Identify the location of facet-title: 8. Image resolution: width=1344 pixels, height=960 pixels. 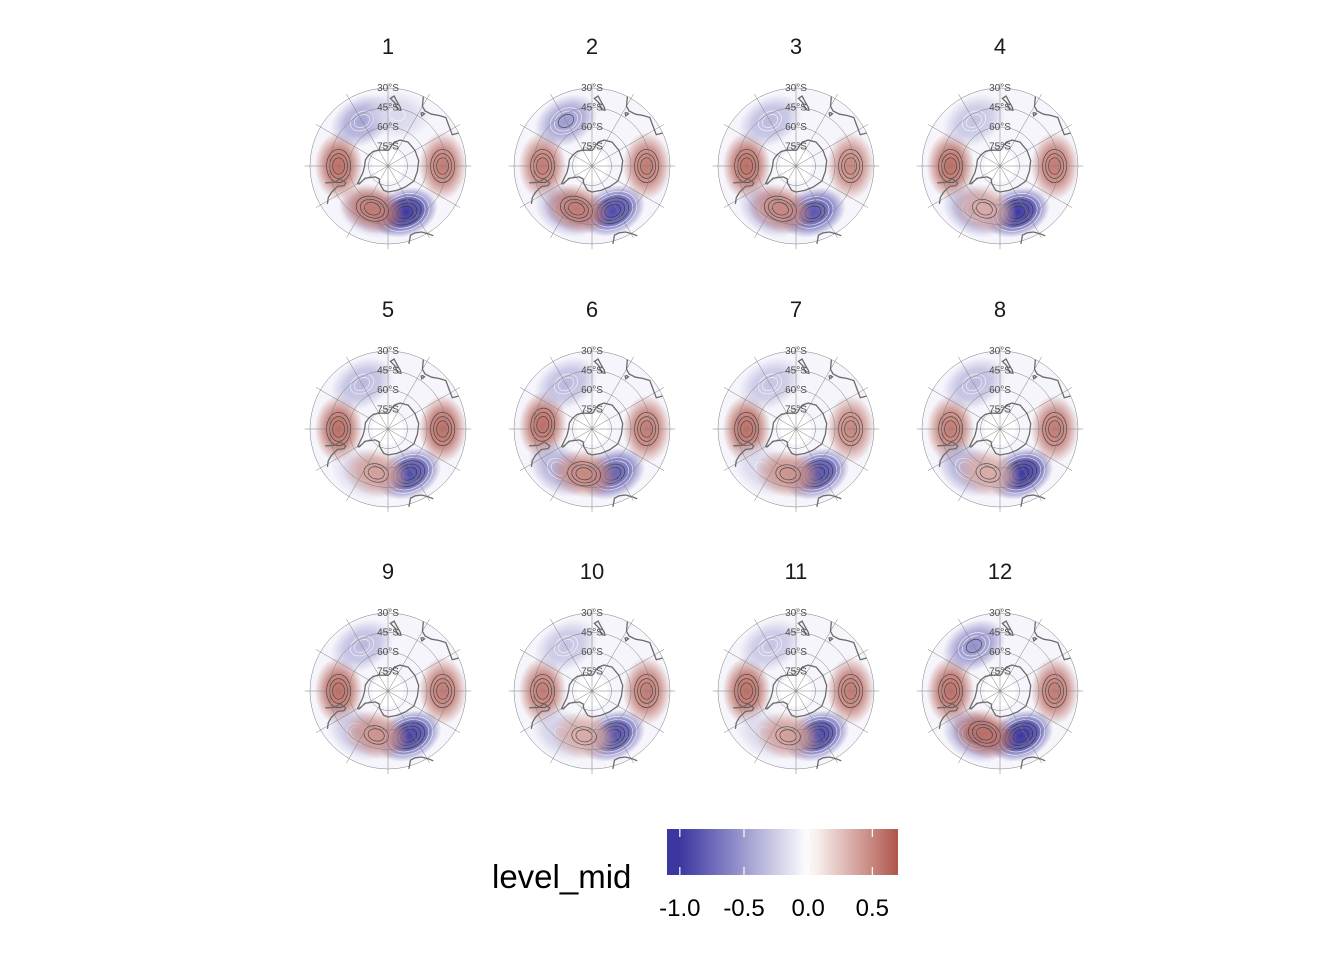
(1000, 309).